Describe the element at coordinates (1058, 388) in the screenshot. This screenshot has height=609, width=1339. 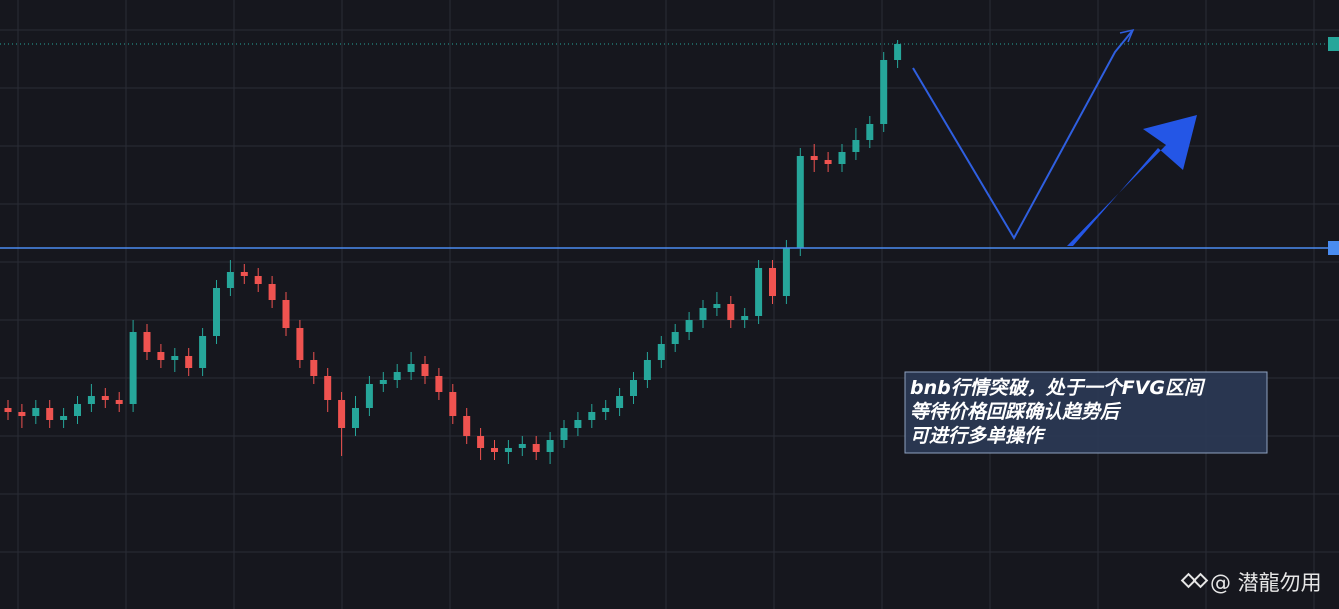
I see `annotation-line: bnb行情突破，处于一个FVG区间` at that location.